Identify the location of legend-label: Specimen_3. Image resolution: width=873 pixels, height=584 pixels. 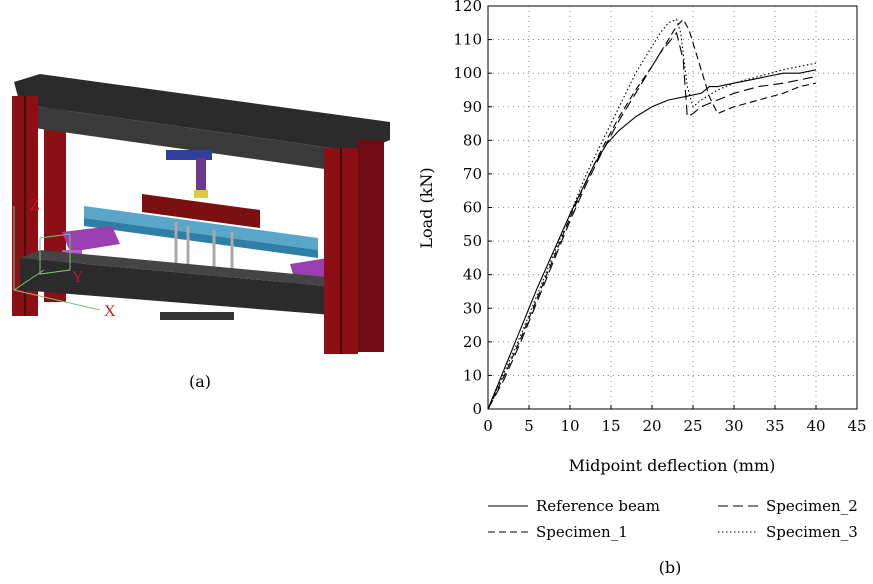
(812, 532).